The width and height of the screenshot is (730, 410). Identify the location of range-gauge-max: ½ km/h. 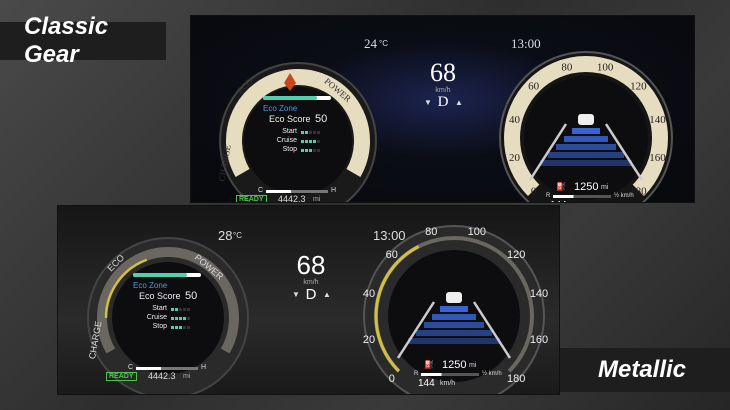
(492, 374).